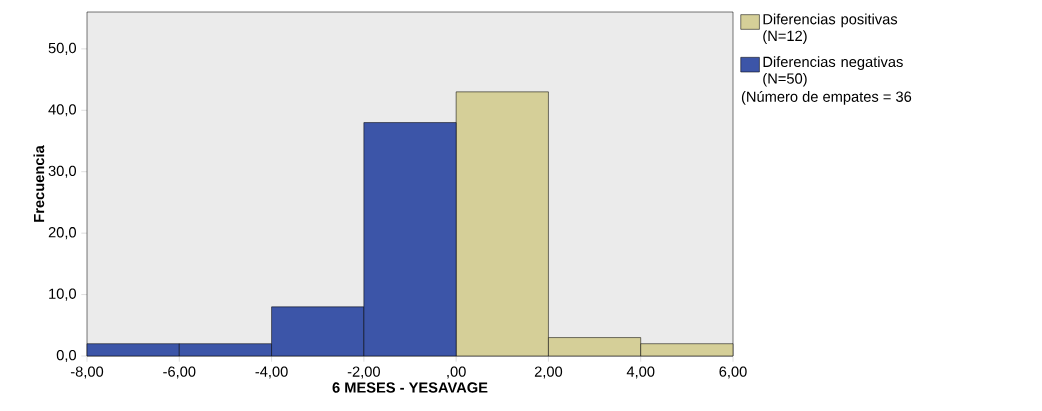 This screenshot has width=1042, height=411. Describe the element at coordinates (62, 110) in the screenshot. I see `y-tick-label: 40,0` at that location.